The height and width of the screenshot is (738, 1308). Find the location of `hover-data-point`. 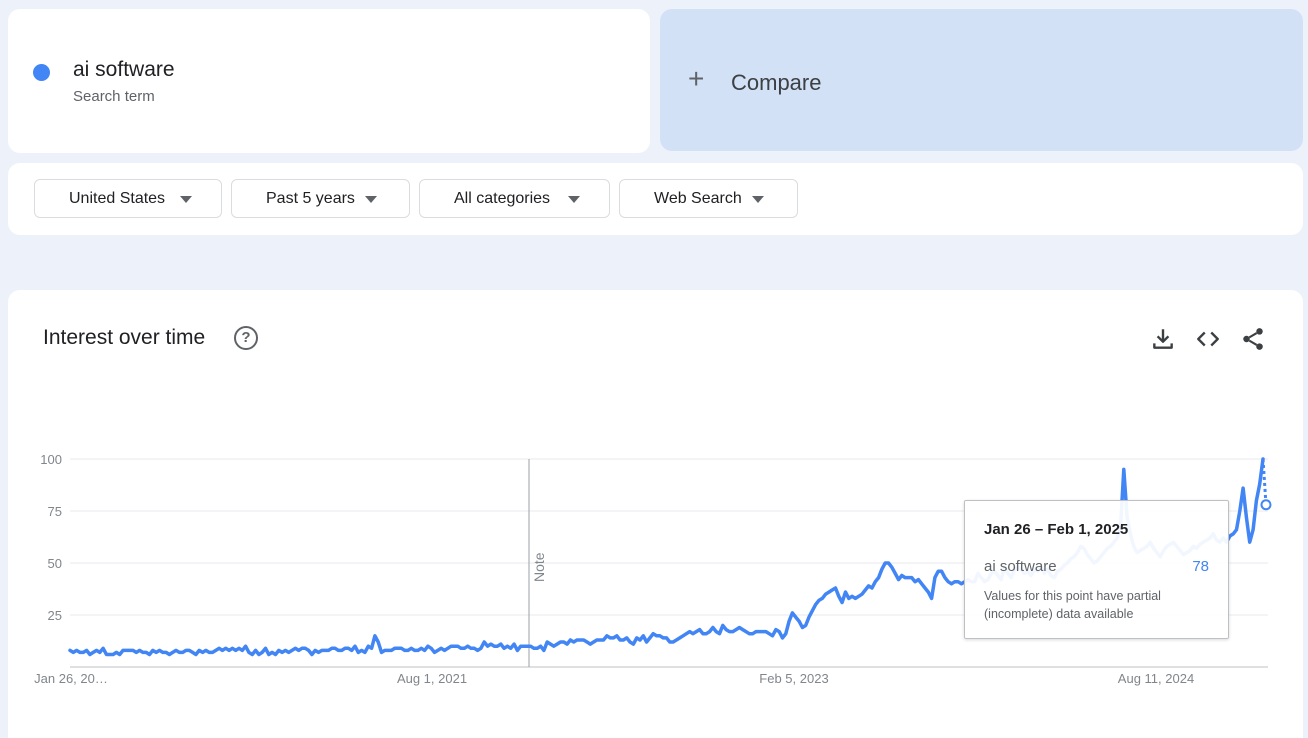

hover-data-point is located at coordinates (1266, 505).